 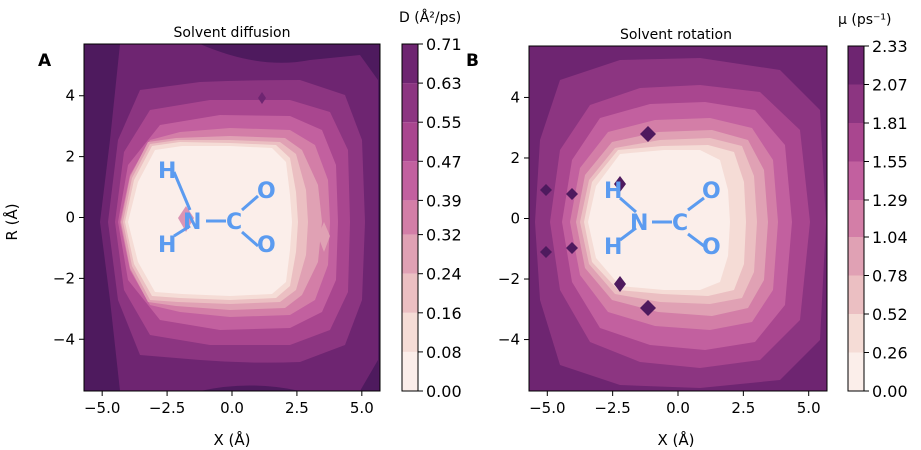 I want to click on panel-a-ylabel: R (Å), so click(x=11, y=221).